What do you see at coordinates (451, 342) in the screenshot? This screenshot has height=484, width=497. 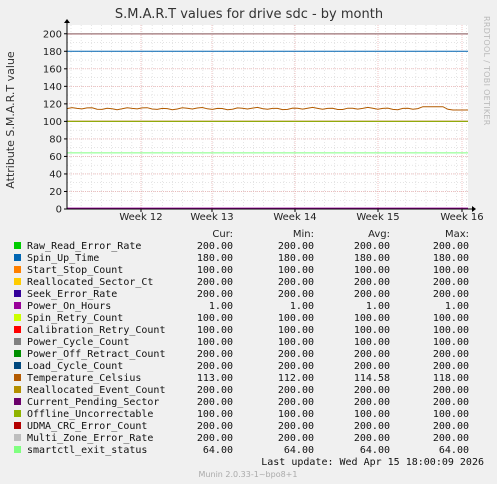 I see `legend-max-power-cycle-count: 100.00` at bounding box center [451, 342].